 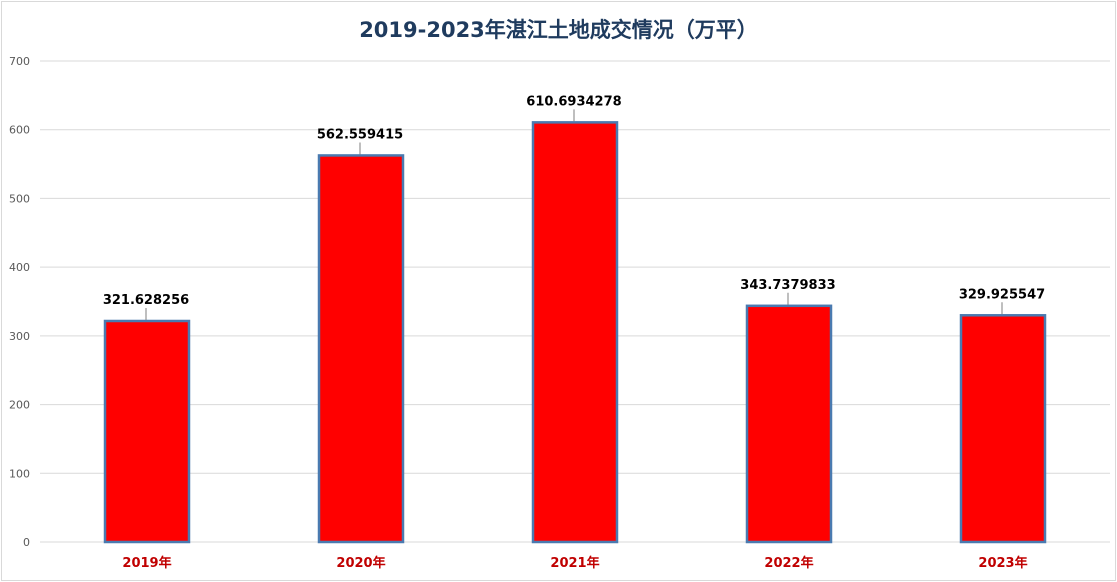 I want to click on data-label: 562.559415, so click(x=360, y=134).